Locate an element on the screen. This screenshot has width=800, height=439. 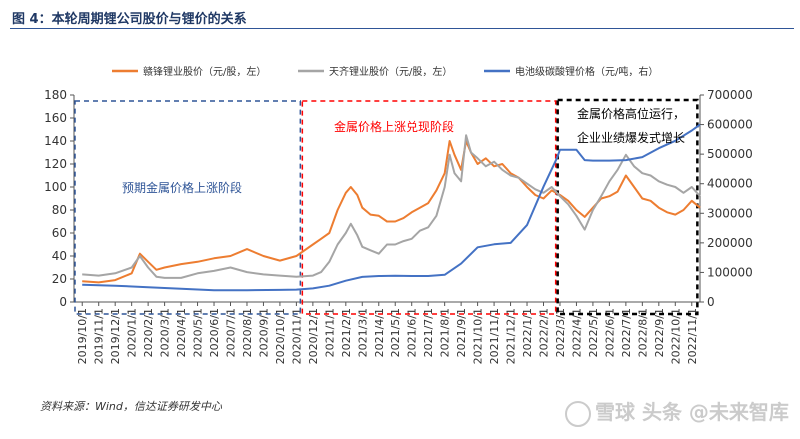
x-tick-label: 2022/9/1 is located at coordinates (659, 332).